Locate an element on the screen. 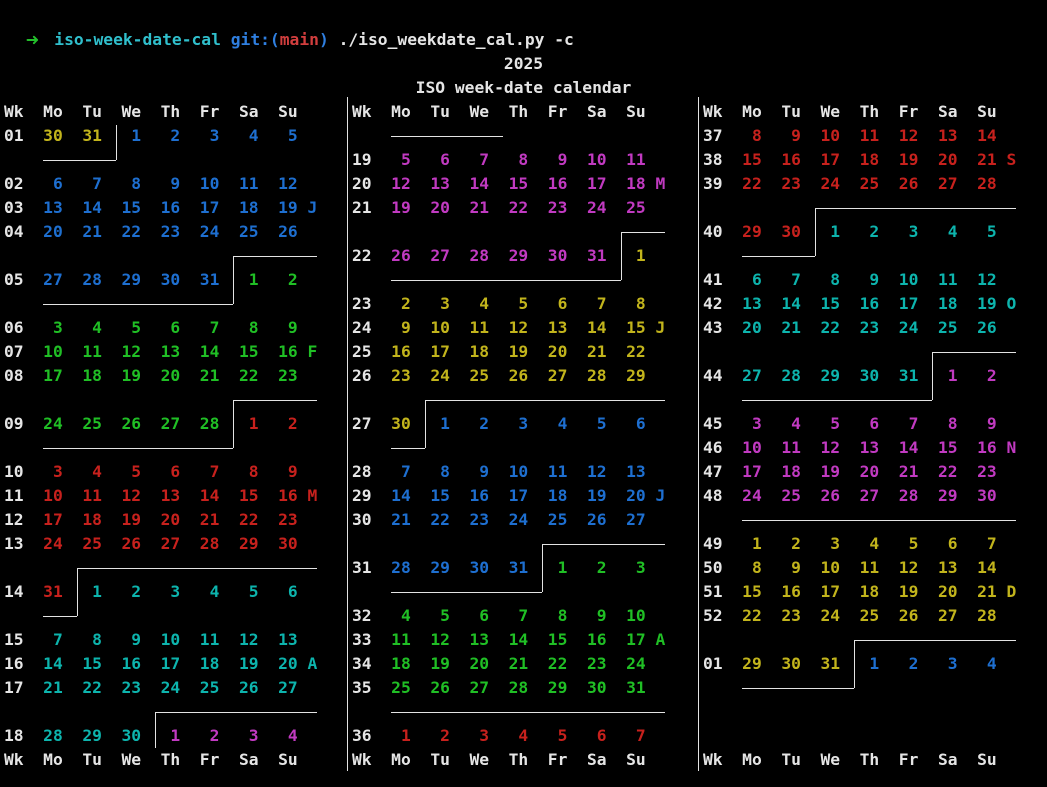 The image size is (1047, 787). week-number: 51 is located at coordinates (713, 591).